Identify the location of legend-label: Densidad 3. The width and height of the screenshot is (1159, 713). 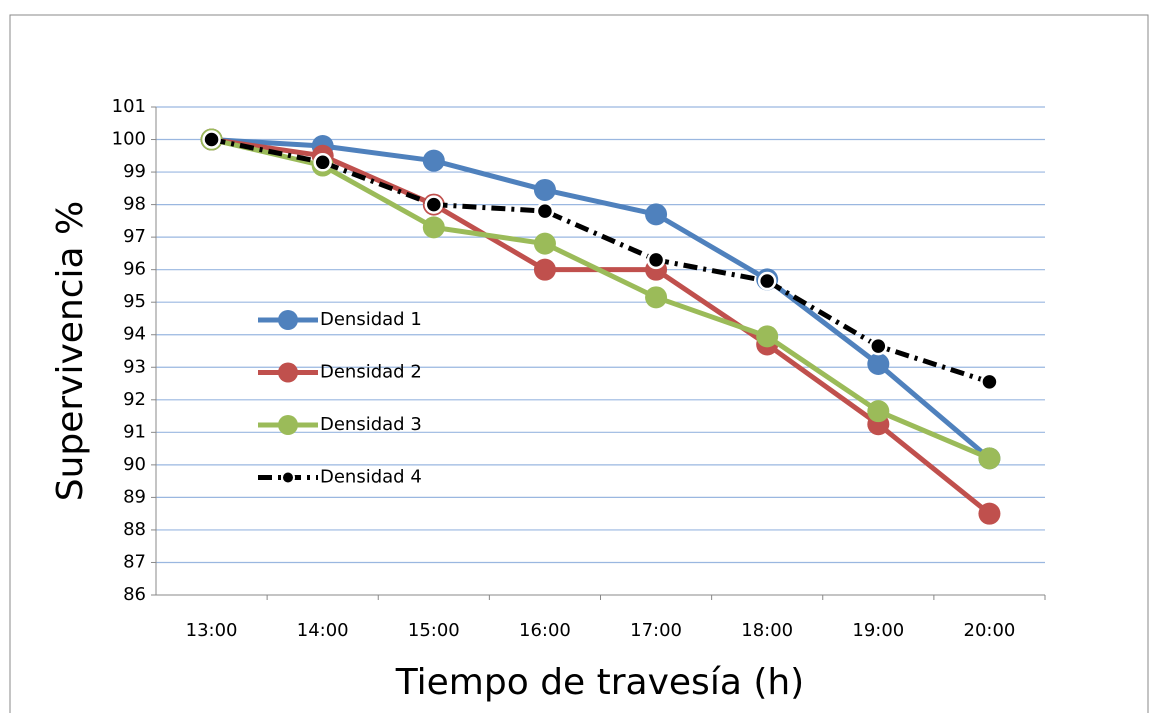
(371, 424).